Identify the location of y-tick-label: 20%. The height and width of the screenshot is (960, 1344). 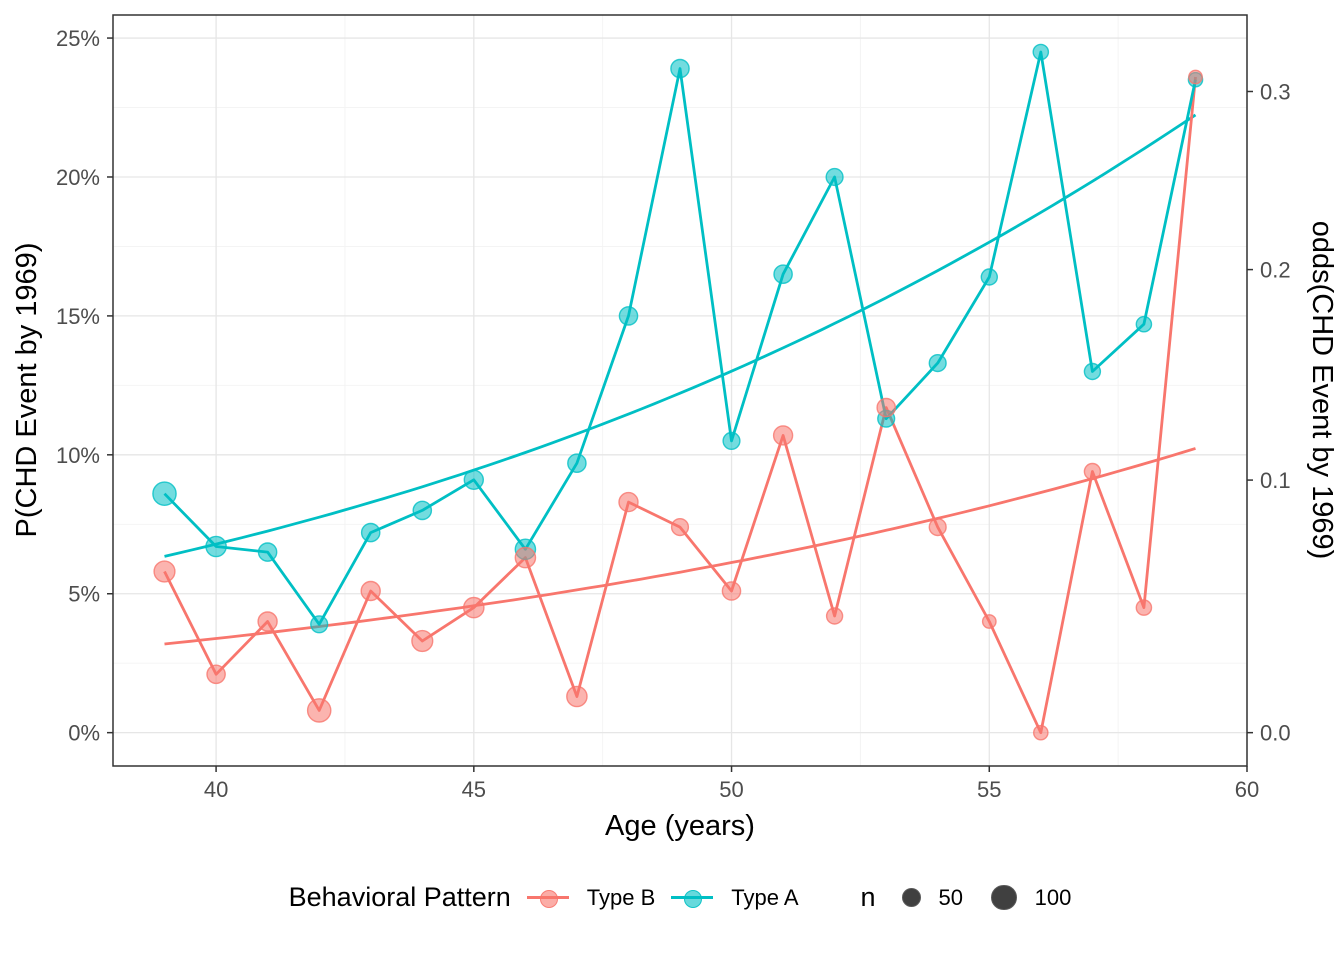
(78, 177).